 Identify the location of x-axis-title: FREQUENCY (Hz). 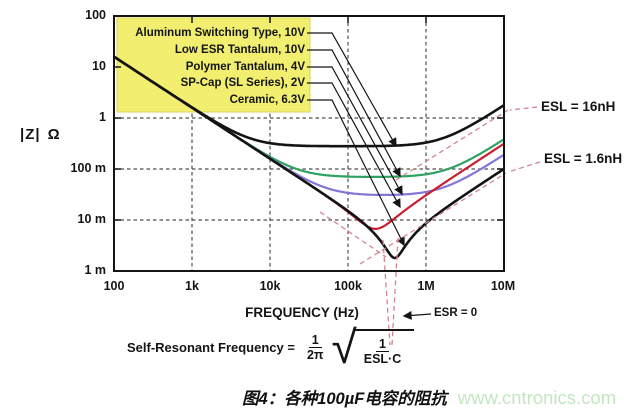
(302, 312).